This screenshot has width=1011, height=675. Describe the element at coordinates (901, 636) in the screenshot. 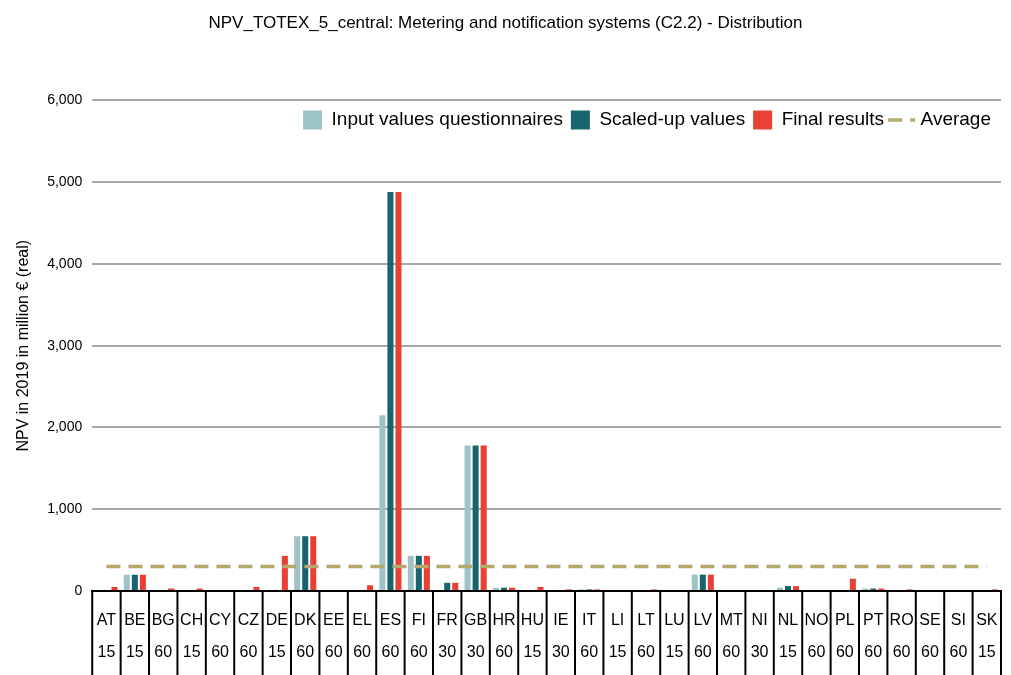

I see `x-tick-label: RO 60` at that location.